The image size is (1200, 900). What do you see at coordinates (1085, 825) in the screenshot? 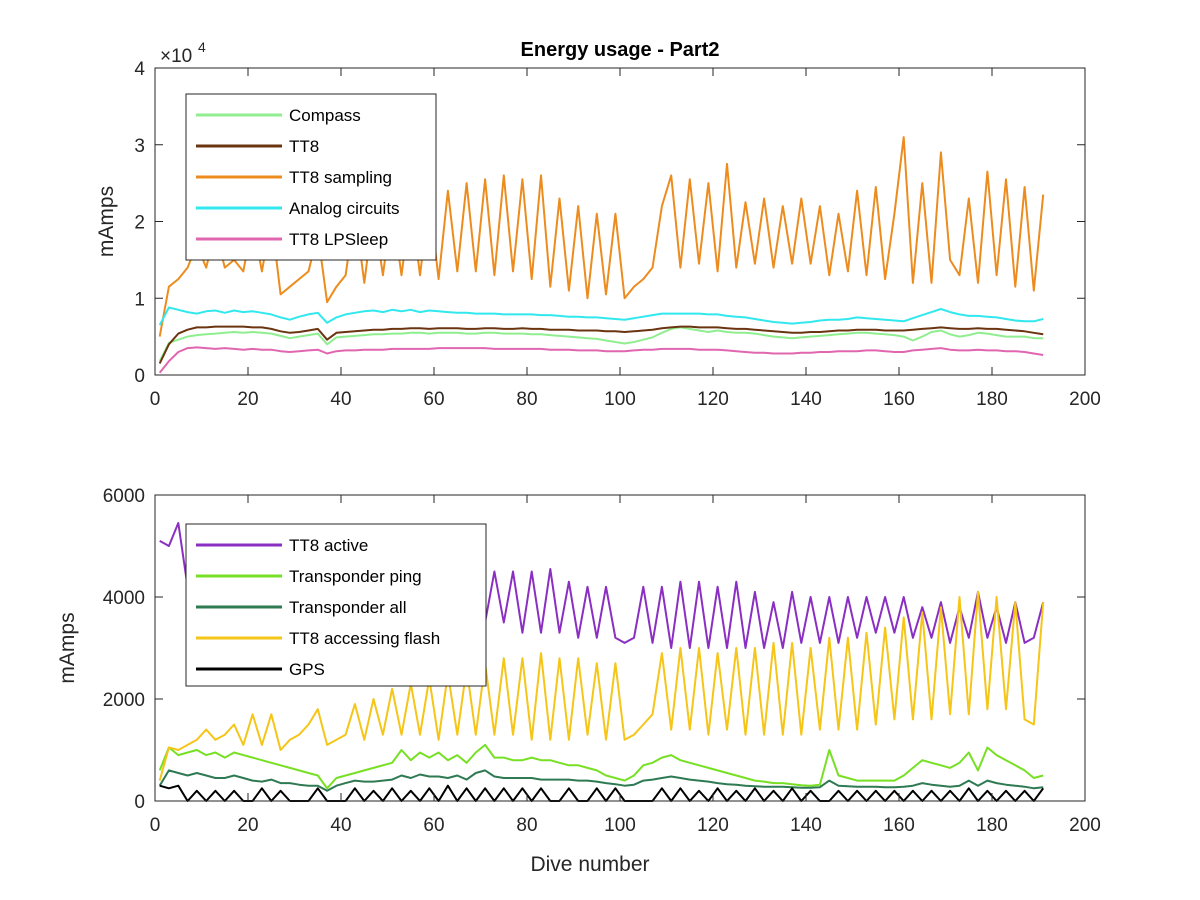
I see `bottom-xtick-label: 200` at bounding box center [1085, 825].